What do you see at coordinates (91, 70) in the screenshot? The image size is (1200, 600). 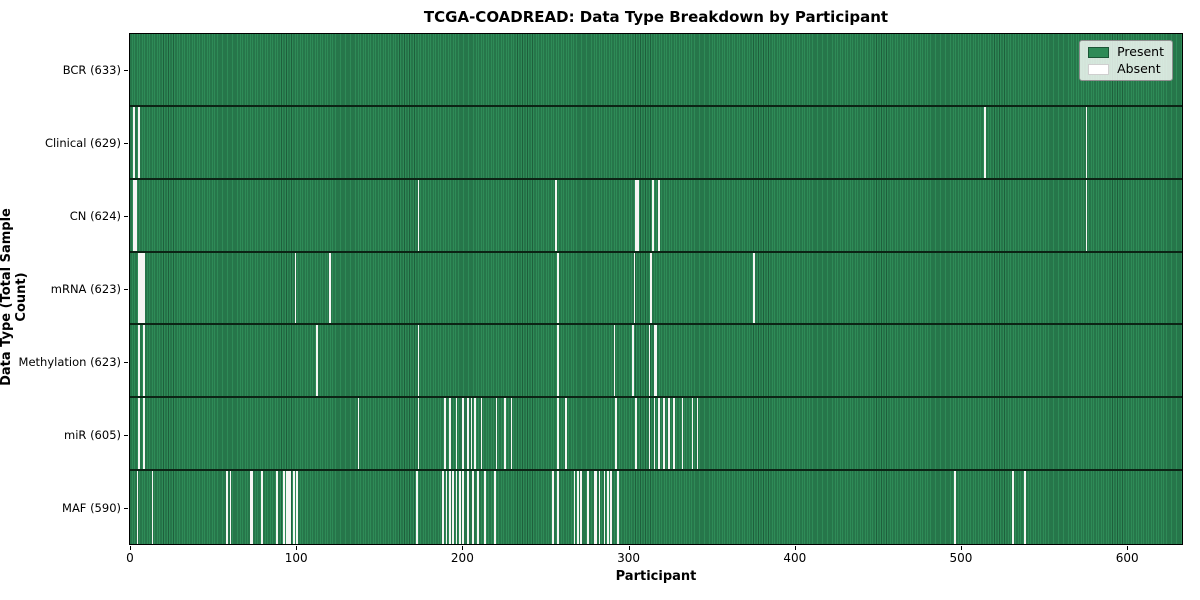 I see `y-tick-label: BCR (633)` at bounding box center [91, 70].